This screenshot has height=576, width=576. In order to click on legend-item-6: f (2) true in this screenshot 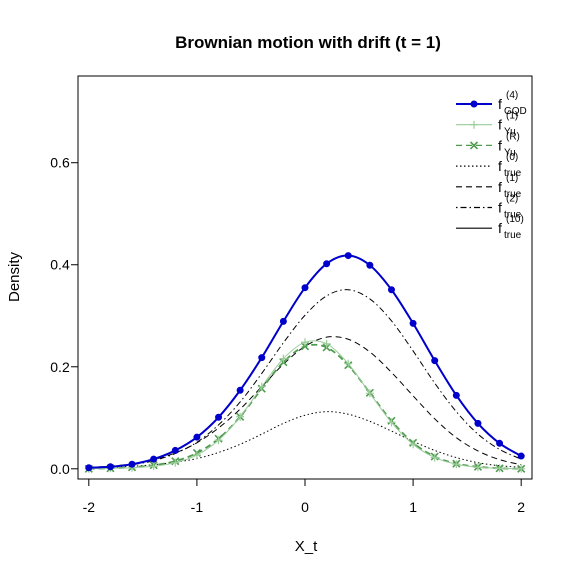, I will do `click(489, 207)`.